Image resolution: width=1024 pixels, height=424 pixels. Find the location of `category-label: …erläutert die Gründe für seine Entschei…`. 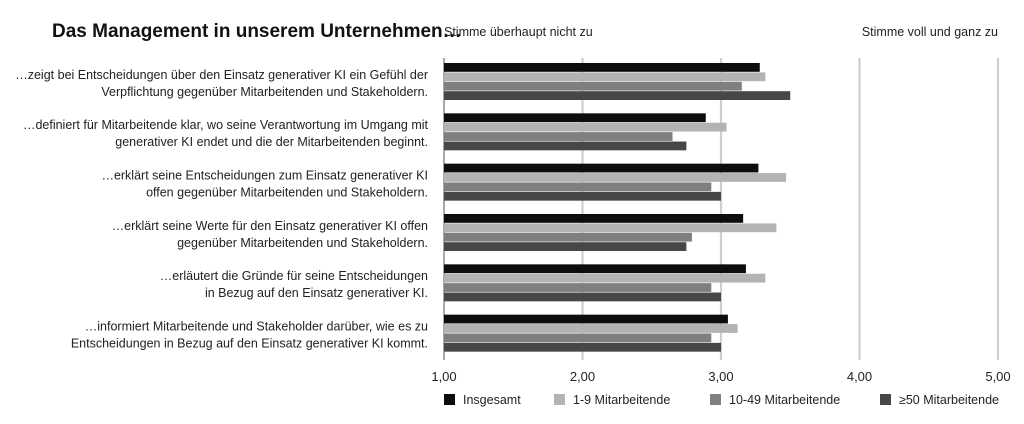

category-label: …erläutert die Gründe für seine Entschei… is located at coordinates (294, 284).